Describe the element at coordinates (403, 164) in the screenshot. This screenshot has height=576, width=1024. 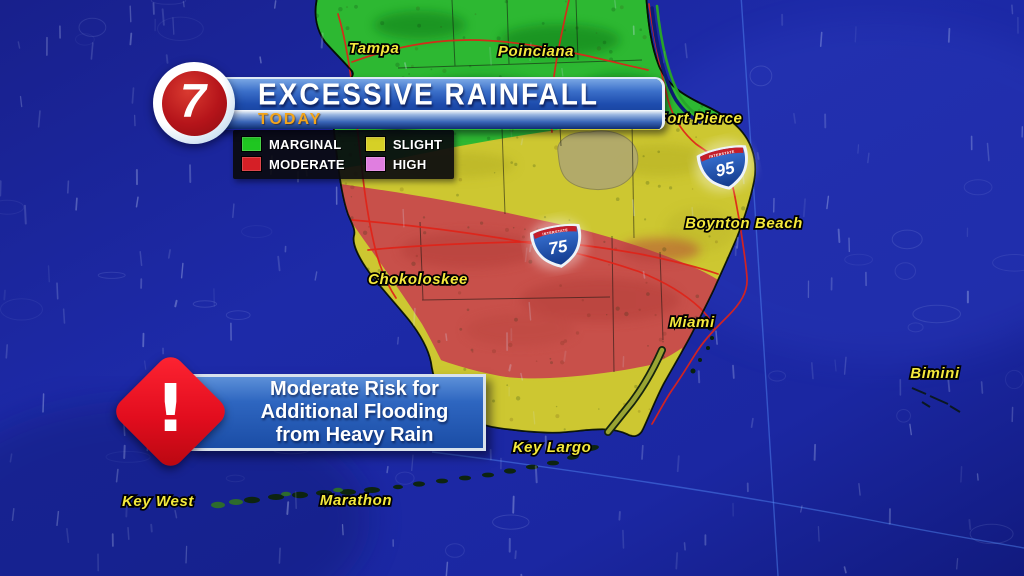
I see `legend-item-high: HIGH` at that location.